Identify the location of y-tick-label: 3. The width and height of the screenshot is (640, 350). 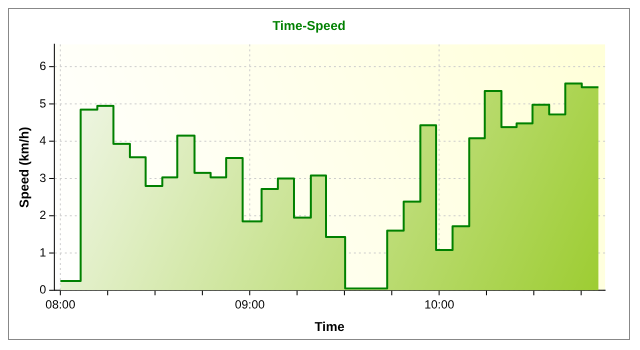
(43, 177).